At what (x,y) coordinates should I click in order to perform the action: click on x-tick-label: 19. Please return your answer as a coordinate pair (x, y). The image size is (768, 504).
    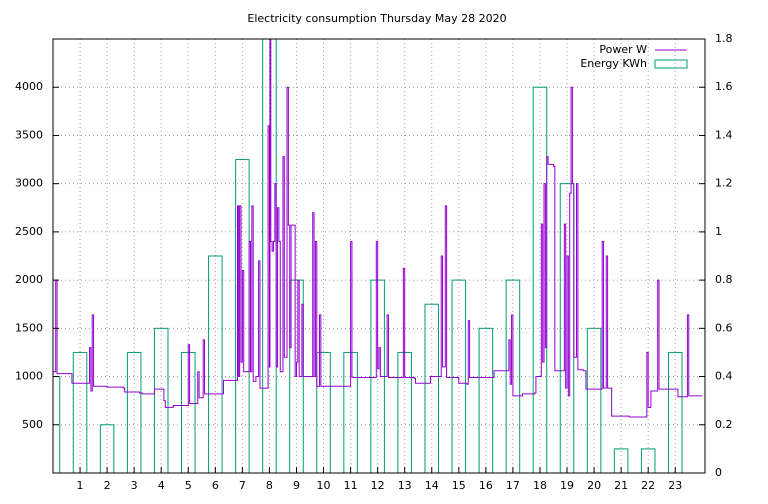
    Looking at the image, I should click on (567, 485).